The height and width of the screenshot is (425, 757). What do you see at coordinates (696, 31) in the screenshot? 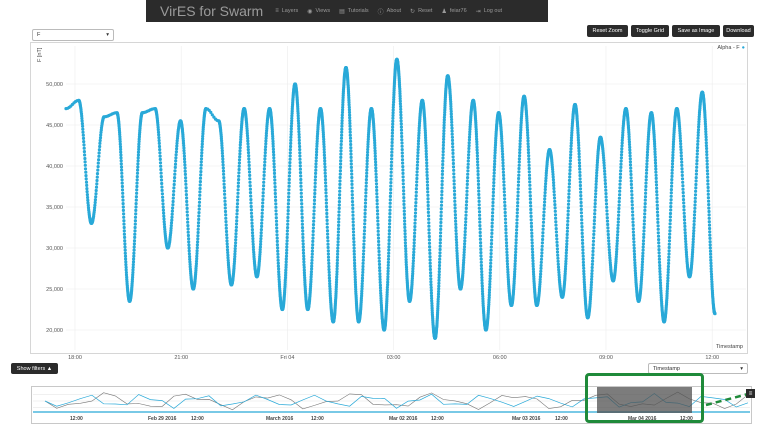
I see `save-as-image-button: Save as Image` at bounding box center [696, 31].